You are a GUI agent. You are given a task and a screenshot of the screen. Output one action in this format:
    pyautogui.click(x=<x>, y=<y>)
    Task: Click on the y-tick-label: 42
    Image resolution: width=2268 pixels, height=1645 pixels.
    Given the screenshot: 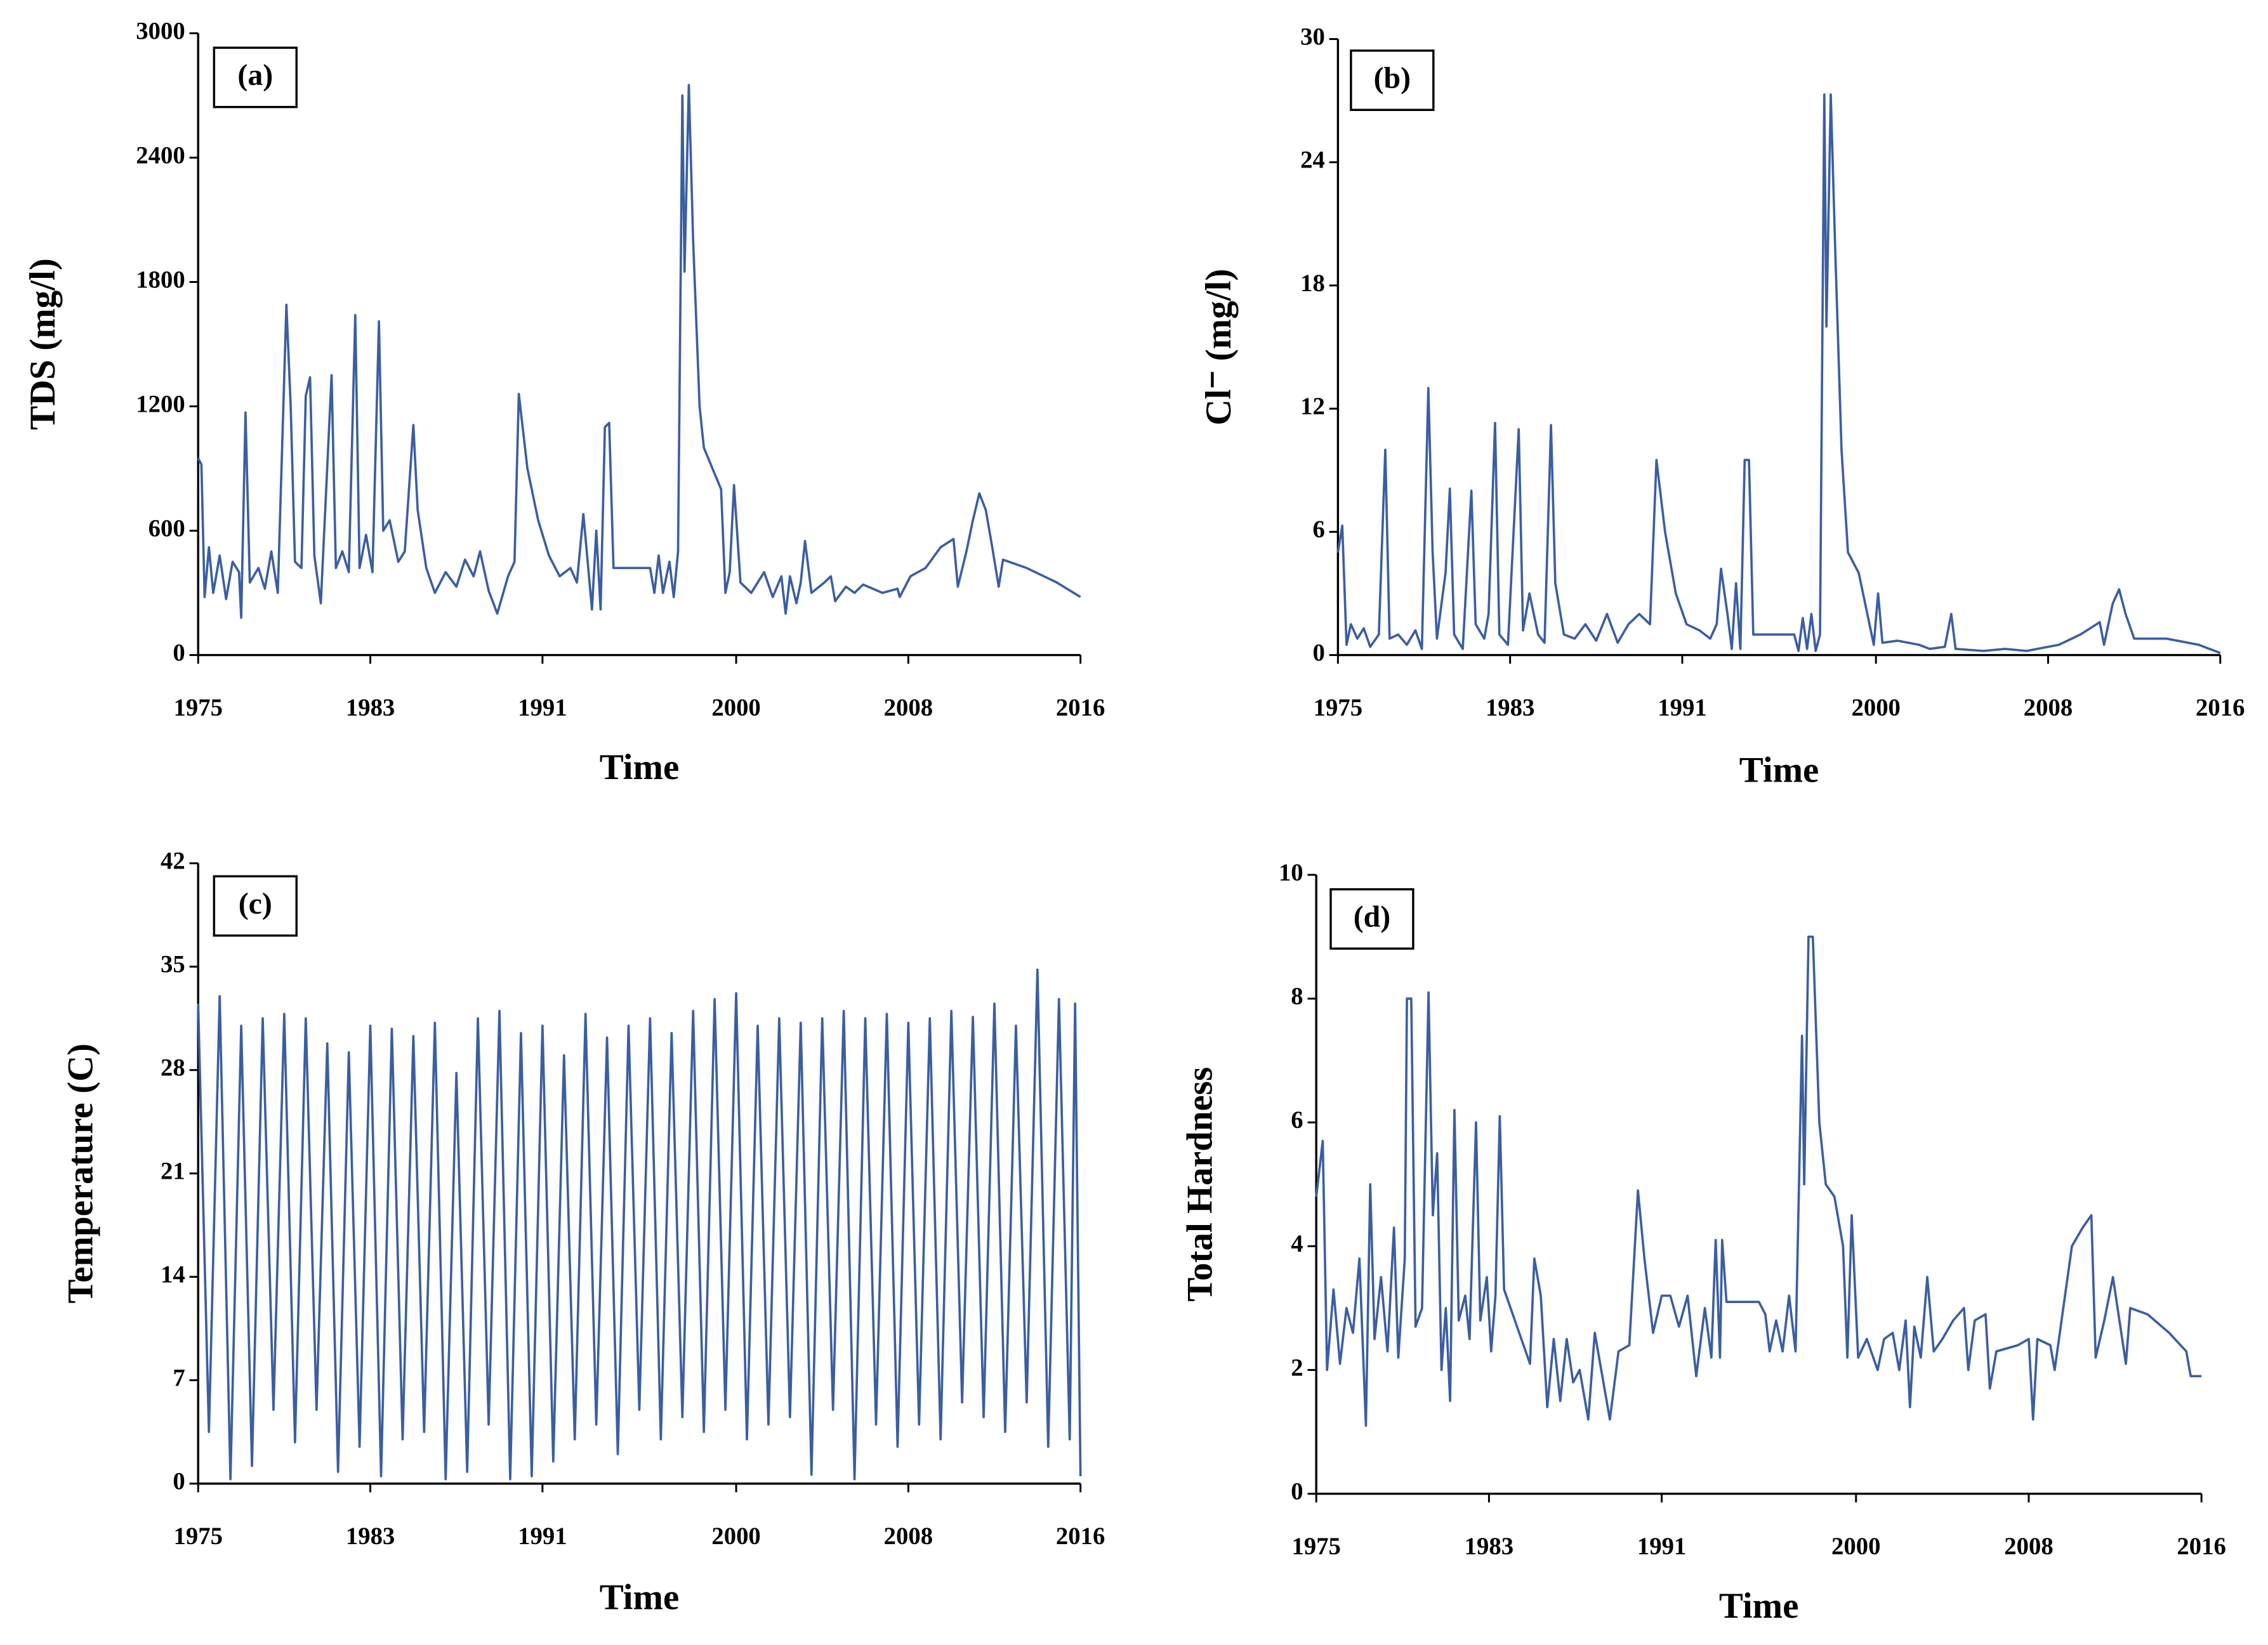 What is the action you would take?
    pyautogui.click(x=173, y=862)
    